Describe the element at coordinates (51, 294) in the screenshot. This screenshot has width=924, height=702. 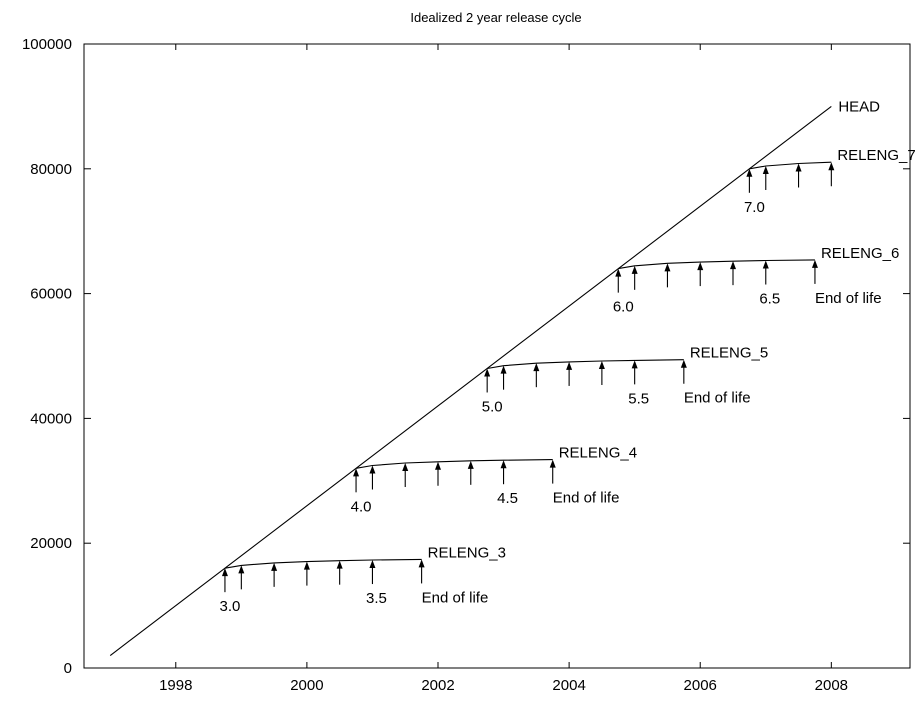
I see `y-tick-label-60000: 60000` at that location.